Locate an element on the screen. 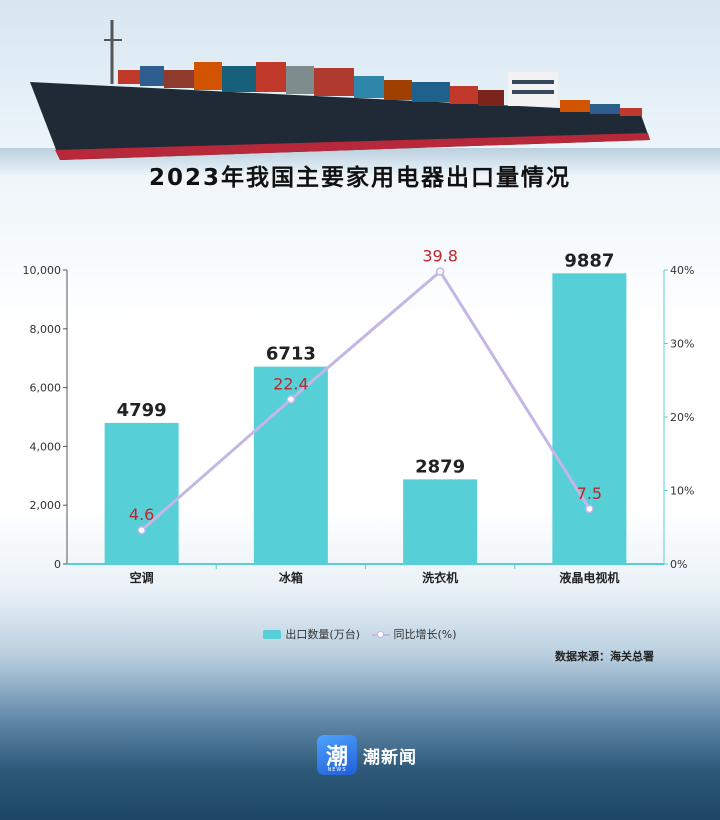  legend-line-label: 同比增长(%) is located at coordinates (425, 634).